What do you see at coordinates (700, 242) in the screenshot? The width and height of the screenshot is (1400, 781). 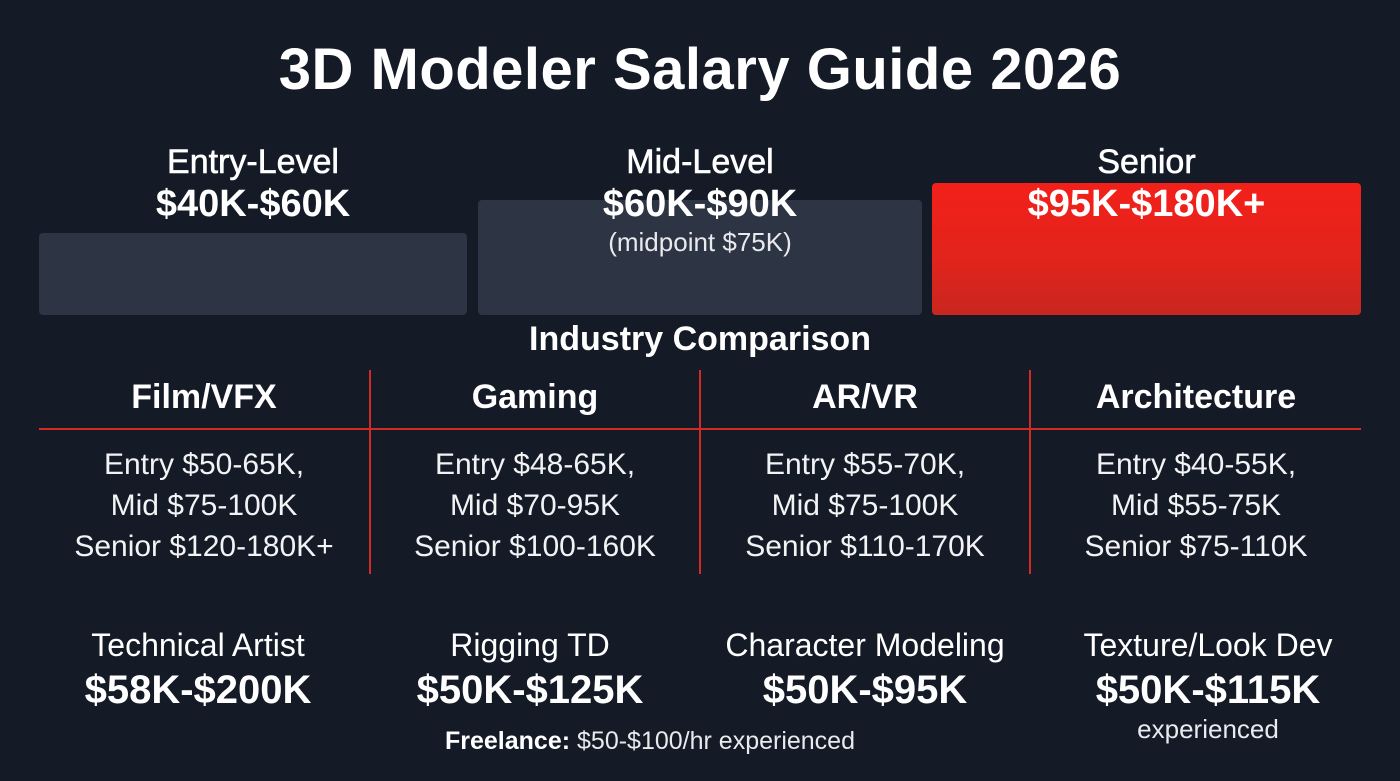 I see `mid-level-midpoint: (midpoint $75K)` at bounding box center [700, 242].